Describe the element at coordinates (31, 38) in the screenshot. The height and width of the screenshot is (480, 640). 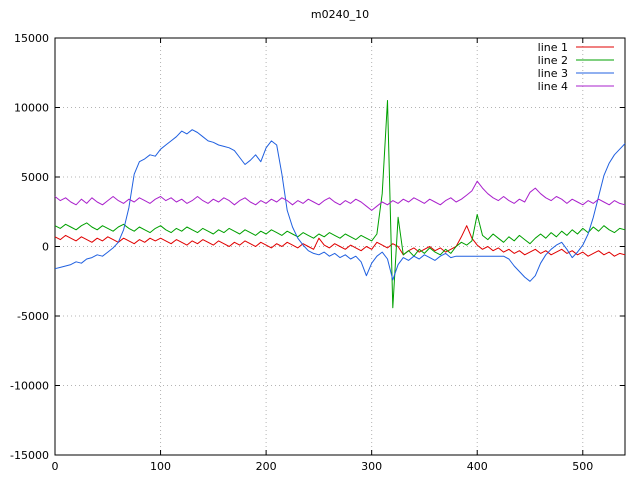
I see `y-tick-label: 15000` at that location.